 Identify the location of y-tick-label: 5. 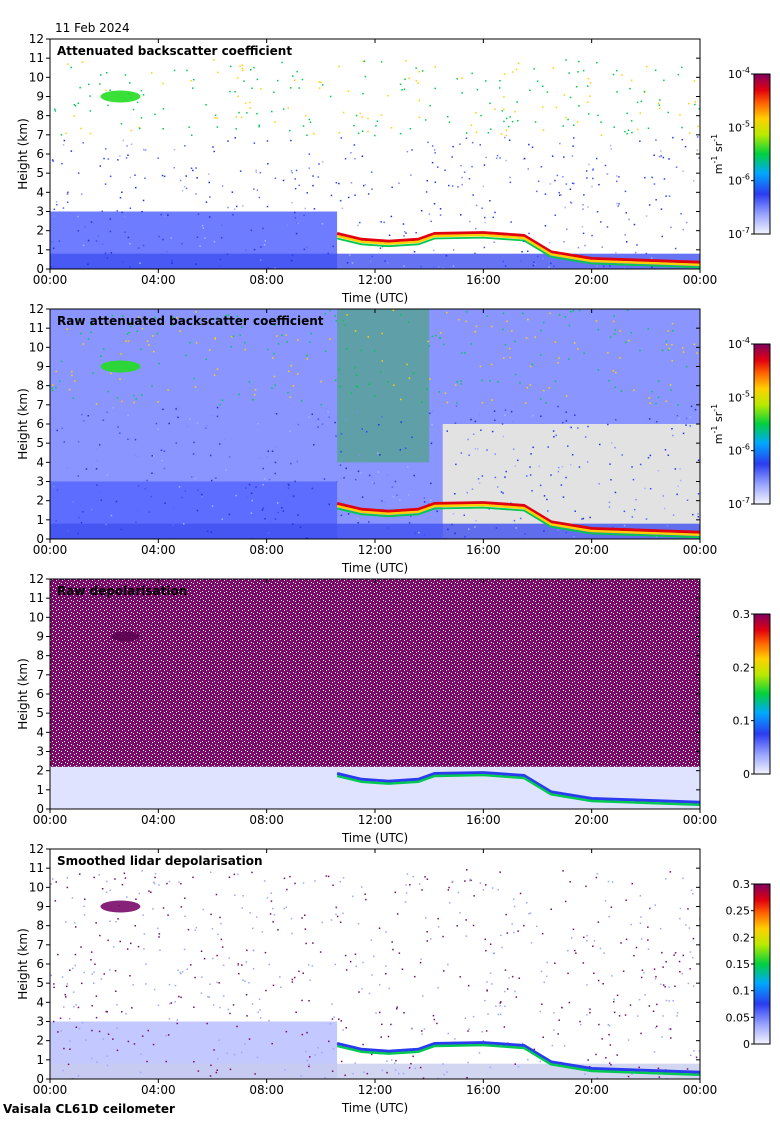
(40, 983).